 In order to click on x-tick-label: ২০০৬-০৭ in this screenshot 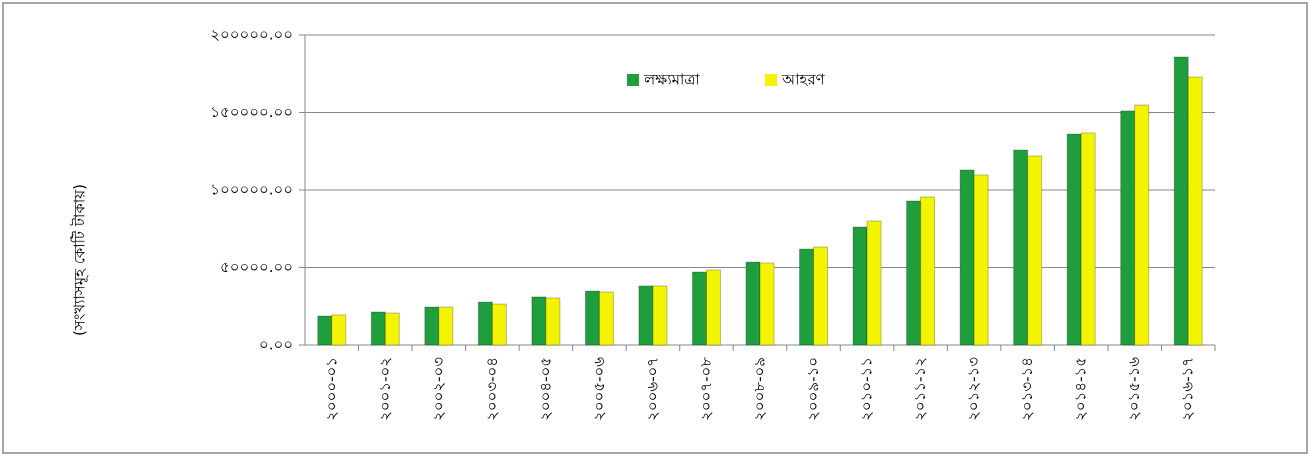, I will do `click(652, 389)`.